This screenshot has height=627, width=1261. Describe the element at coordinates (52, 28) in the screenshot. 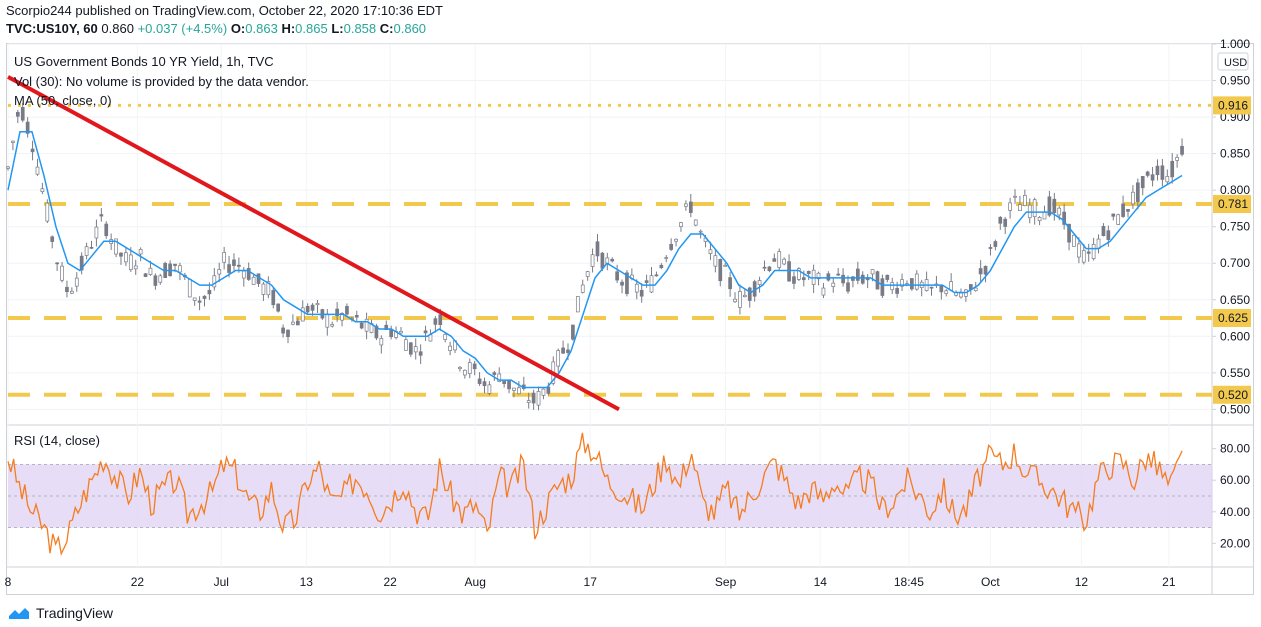

I see `symbol-name: TVC:US10Y, 60` at that location.